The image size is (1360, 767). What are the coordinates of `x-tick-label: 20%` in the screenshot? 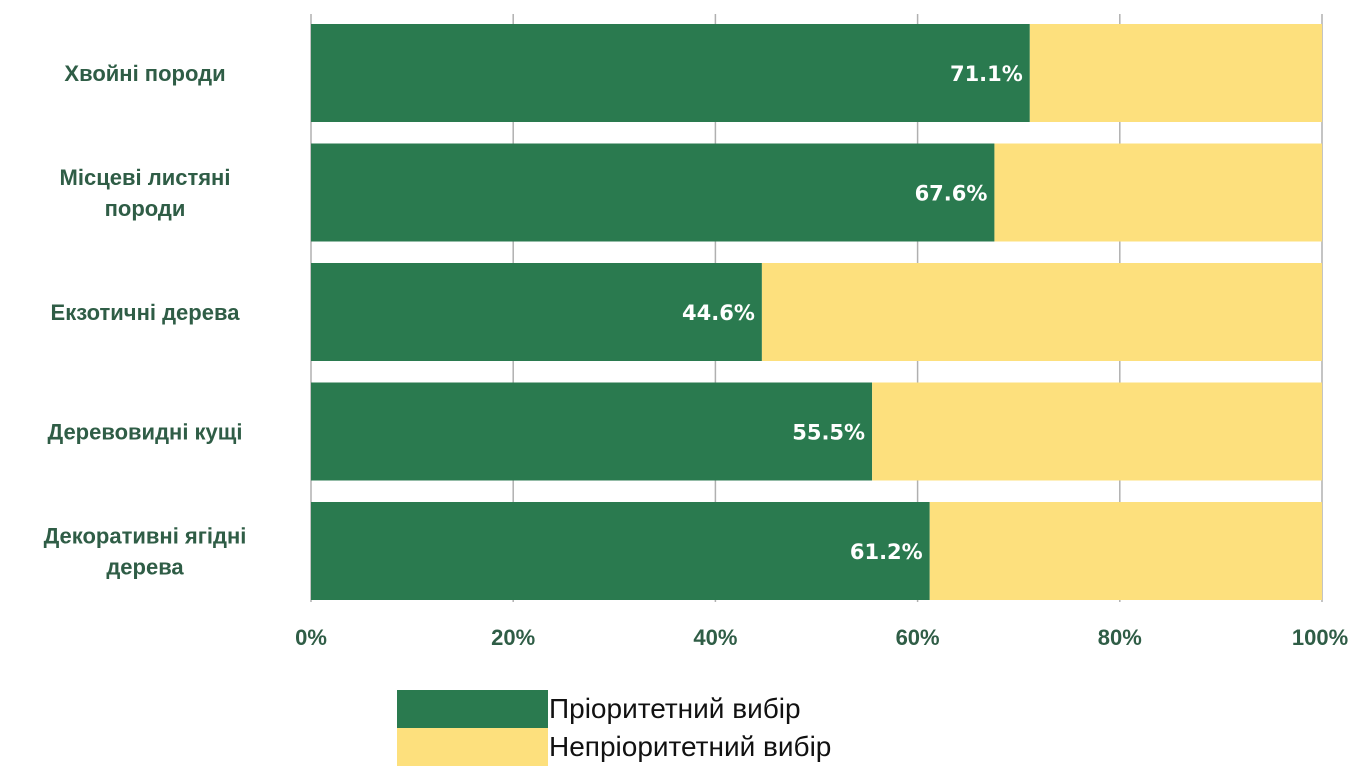 It's located at (513, 637).